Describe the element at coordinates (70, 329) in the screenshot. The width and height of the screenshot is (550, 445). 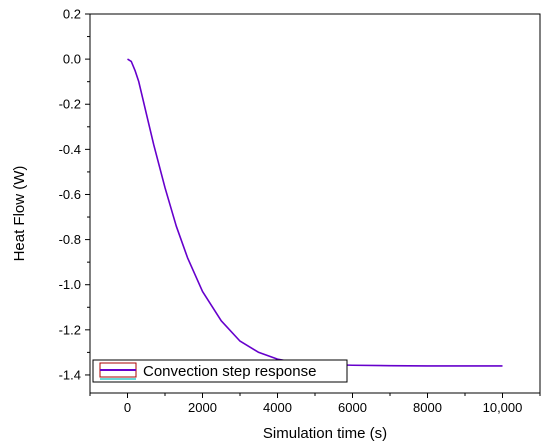
I see `y-tick-label: -1.2` at that location.